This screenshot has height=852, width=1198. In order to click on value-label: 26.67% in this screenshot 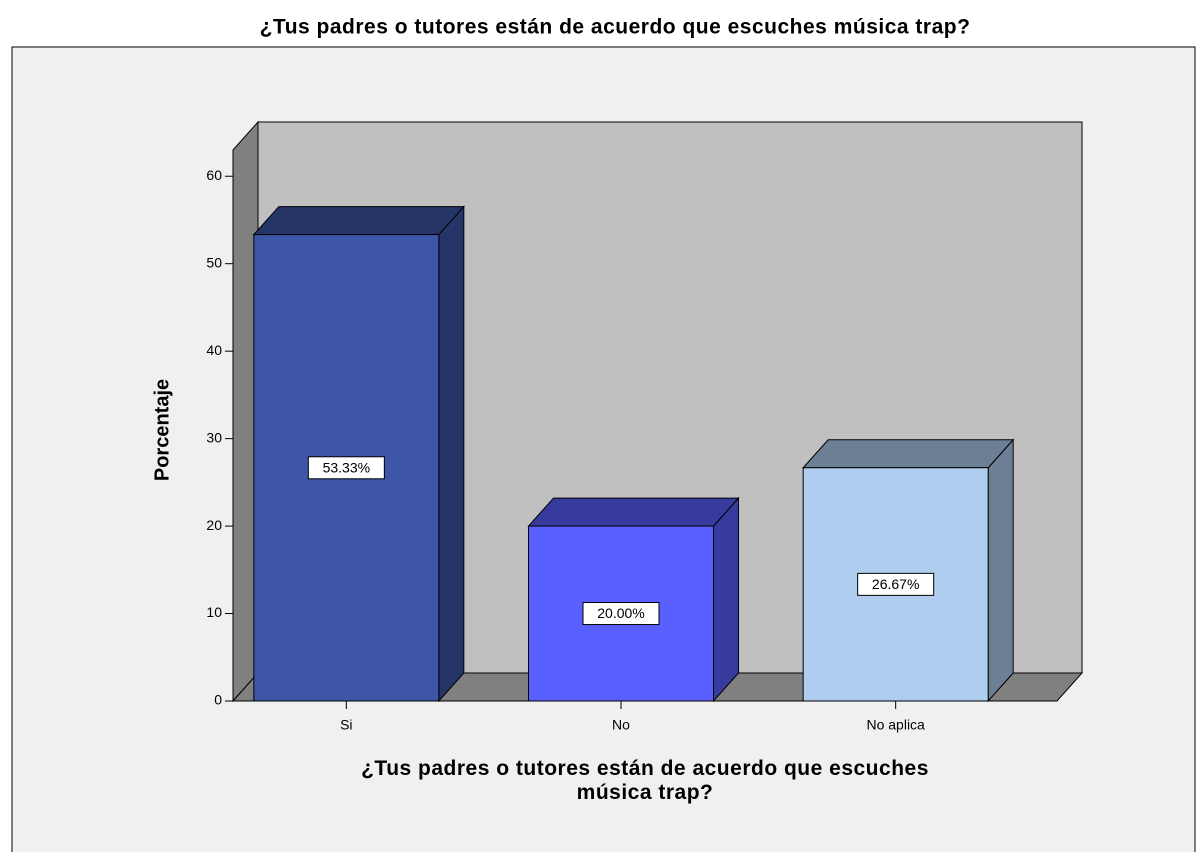, I will do `click(895, 584)`.